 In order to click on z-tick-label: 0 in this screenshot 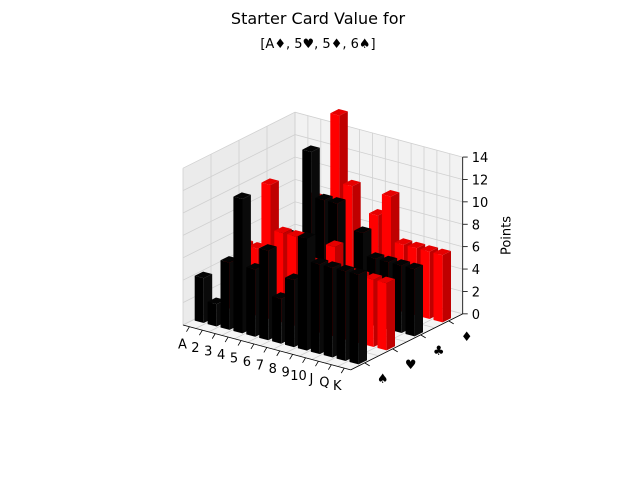, I will do `click(476, 315)`.